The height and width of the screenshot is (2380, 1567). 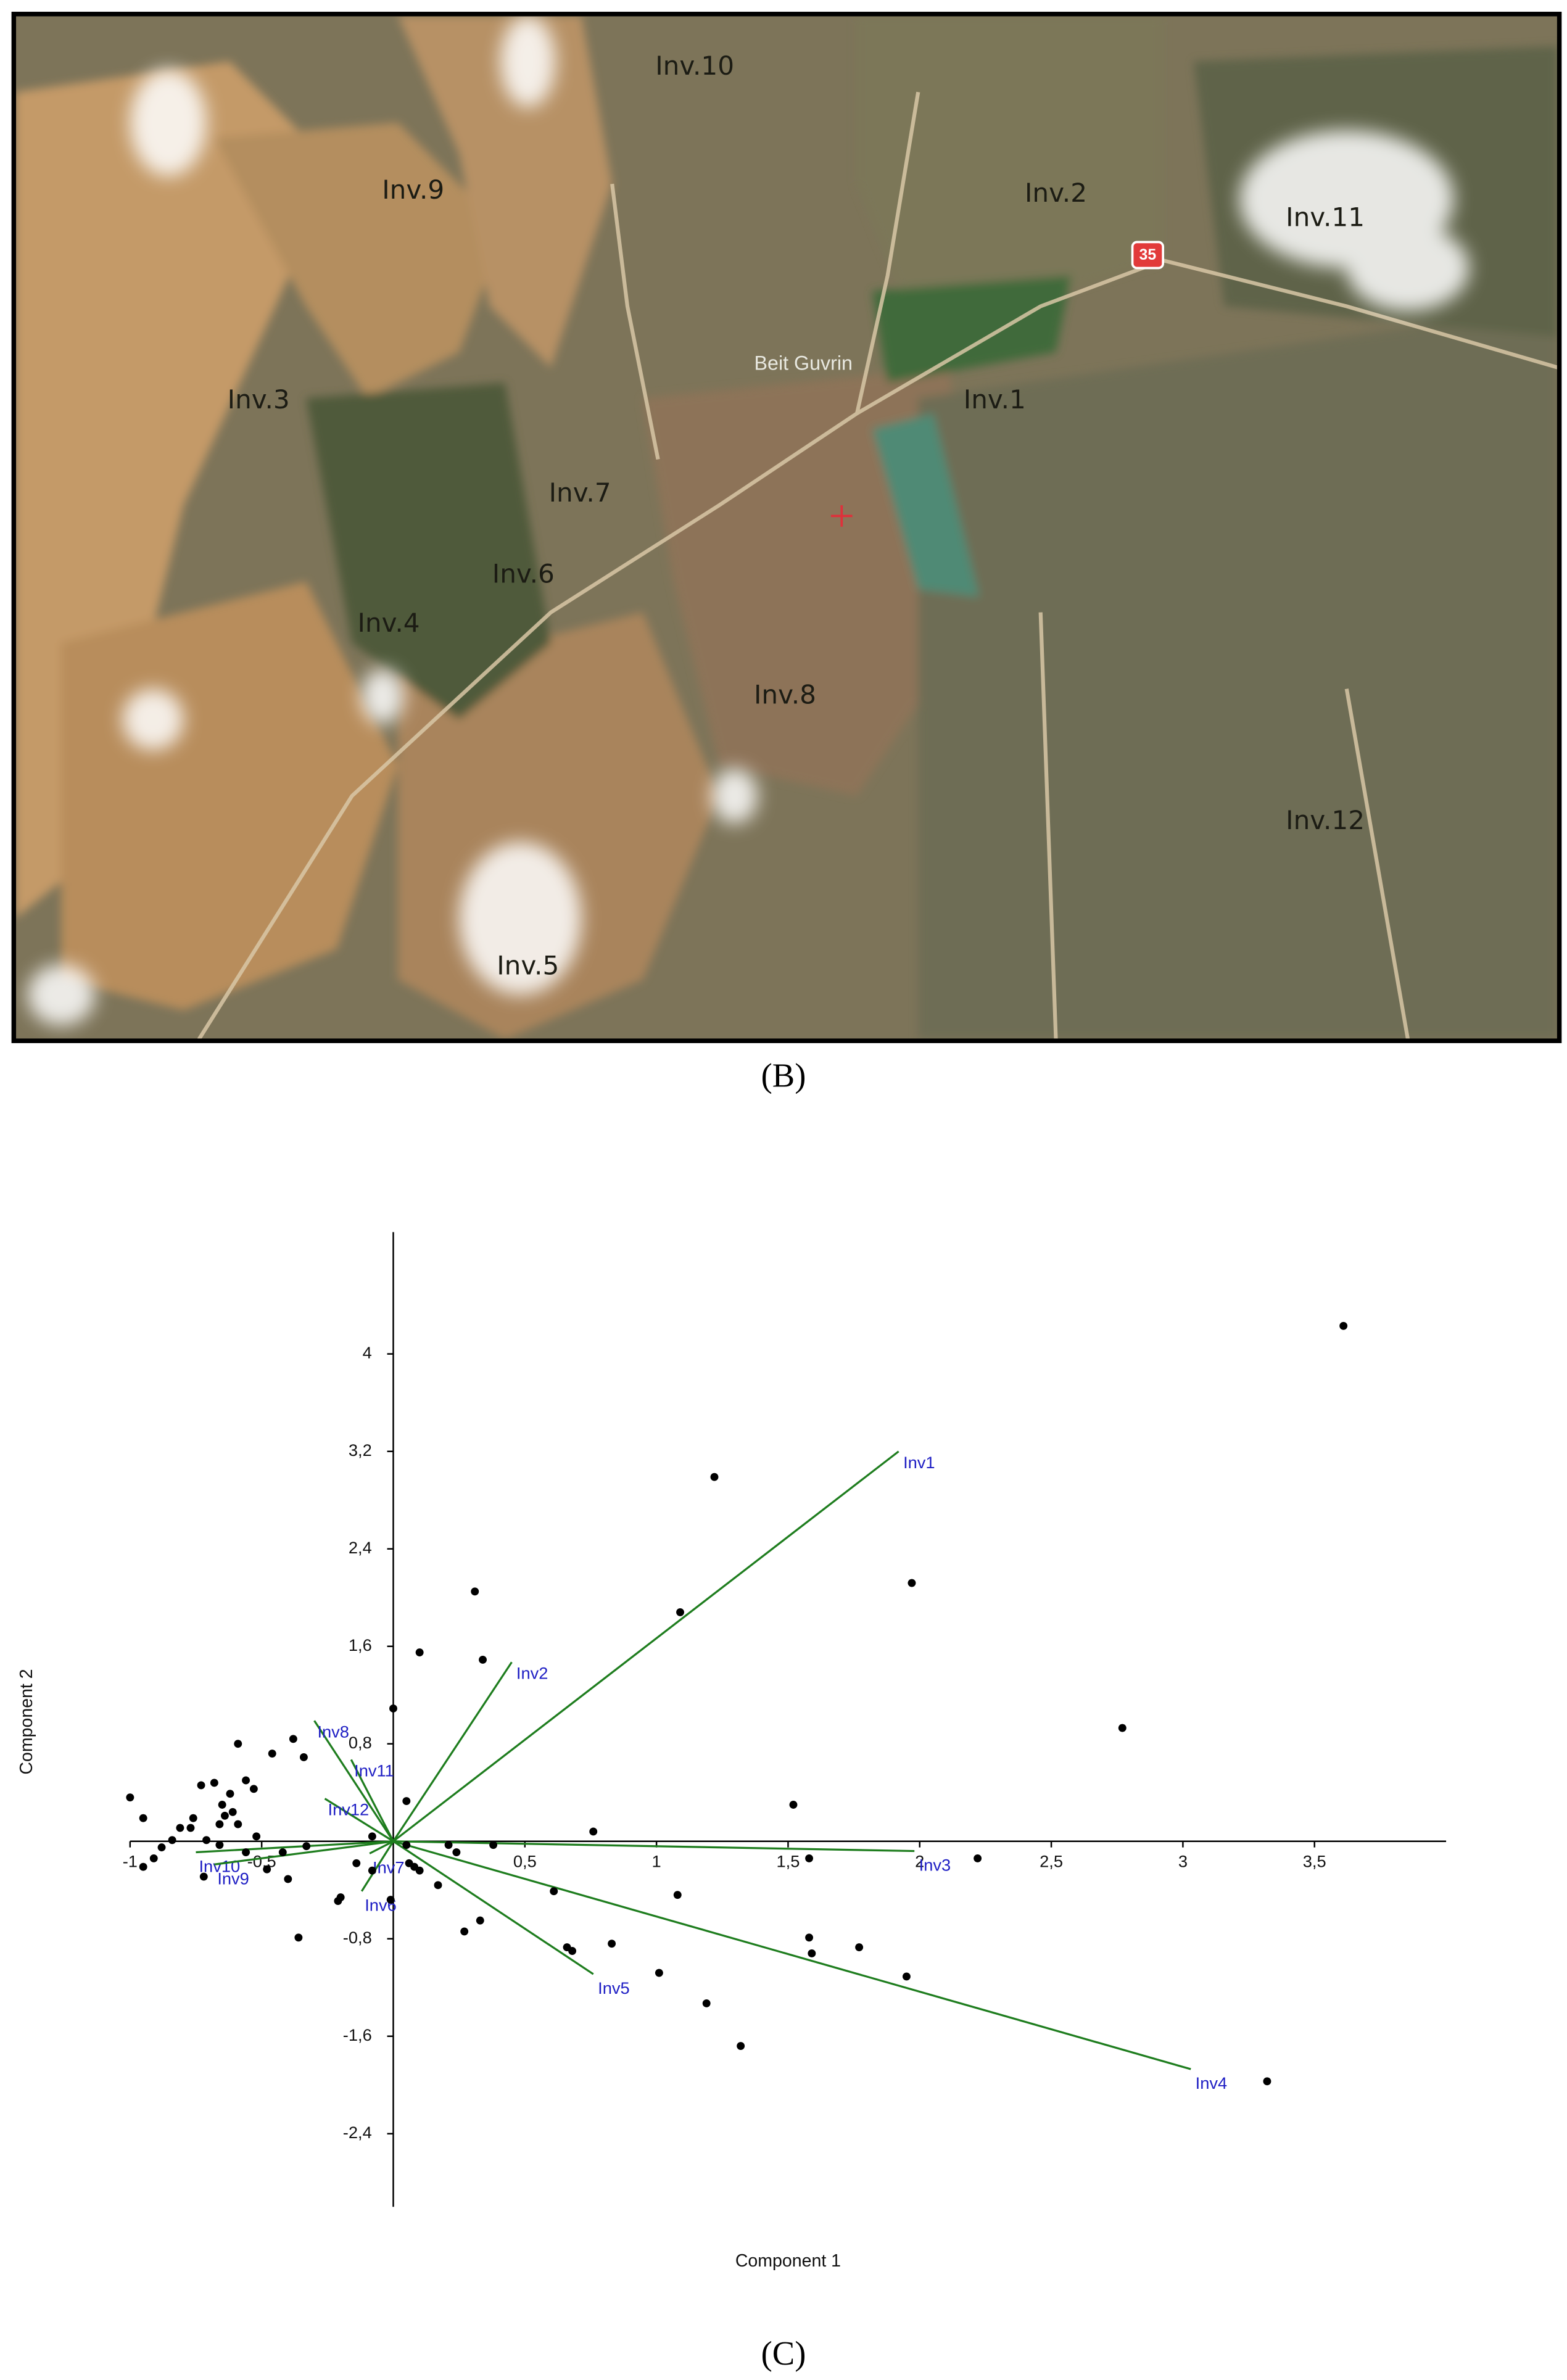 I want to click on map-label: Inv.11, so click(x=1326, y=217).